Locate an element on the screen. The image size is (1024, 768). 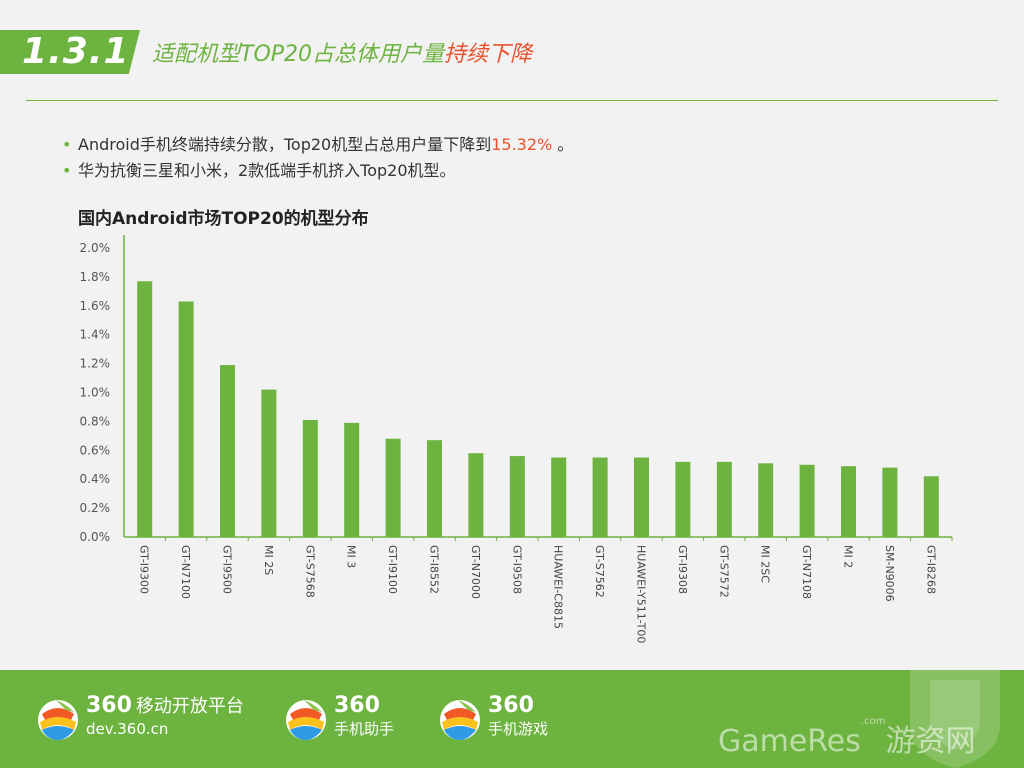
y-tick-label: 2.0% is located at coordinates (95, 248).